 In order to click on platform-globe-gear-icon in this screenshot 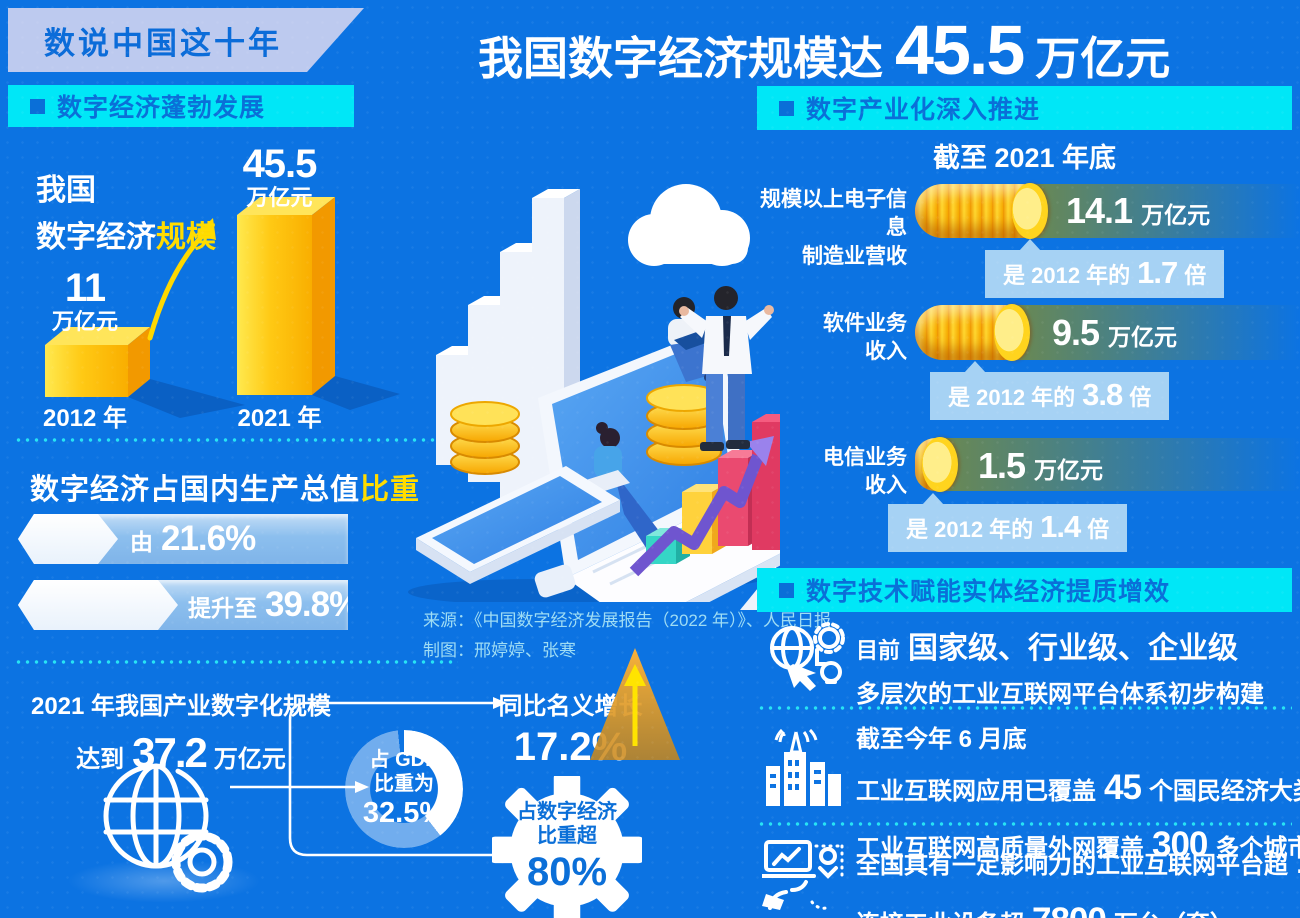, I will do `click(807, 656)`.